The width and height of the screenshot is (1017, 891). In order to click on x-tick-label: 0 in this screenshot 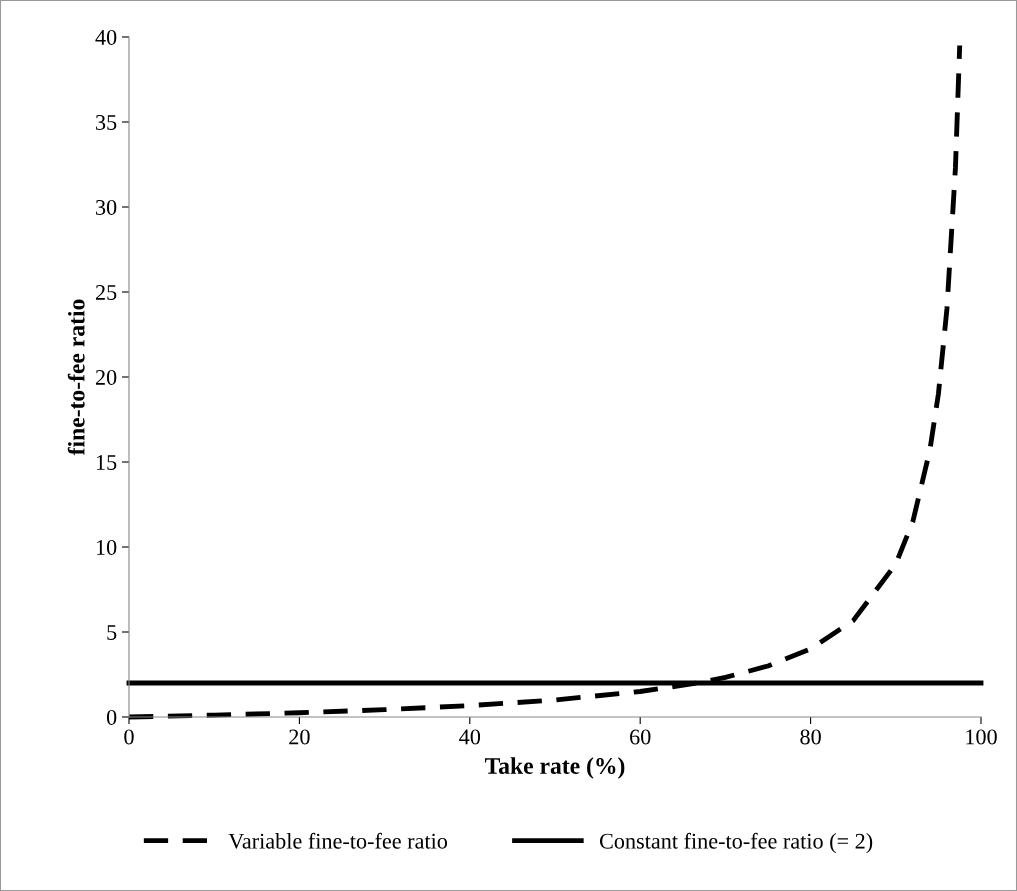, I will do `click(129, 737)`.